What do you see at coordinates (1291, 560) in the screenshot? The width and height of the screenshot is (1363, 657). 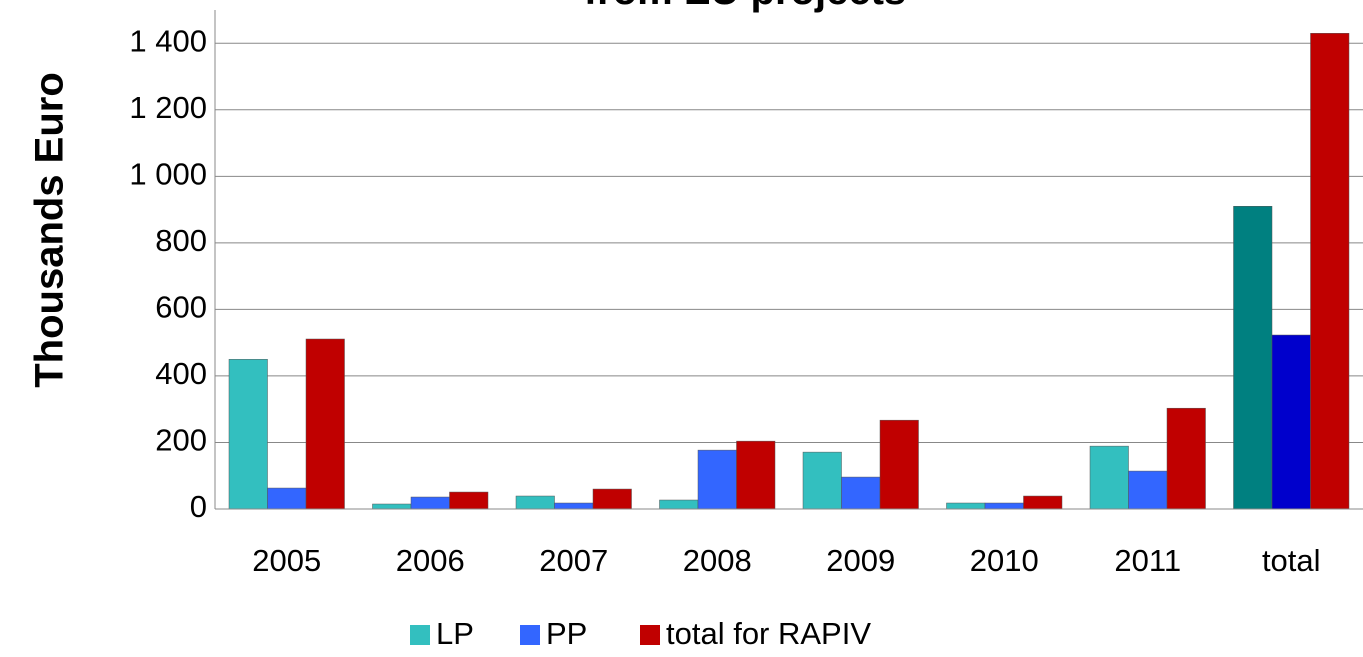 I see `x-tick-label: total` at bounding box center [1291, 560].